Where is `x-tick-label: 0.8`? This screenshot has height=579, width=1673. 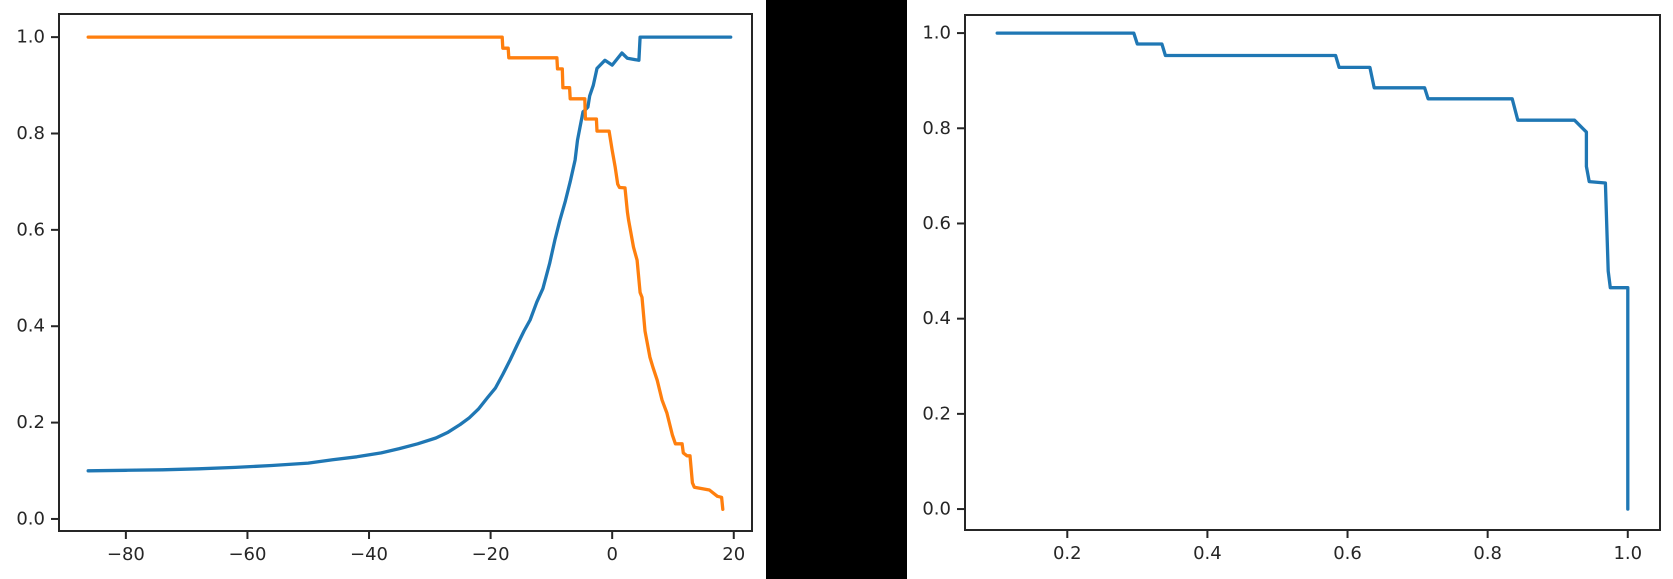 x-tick-label: 0.8 is located at coordinates (1487, 553).